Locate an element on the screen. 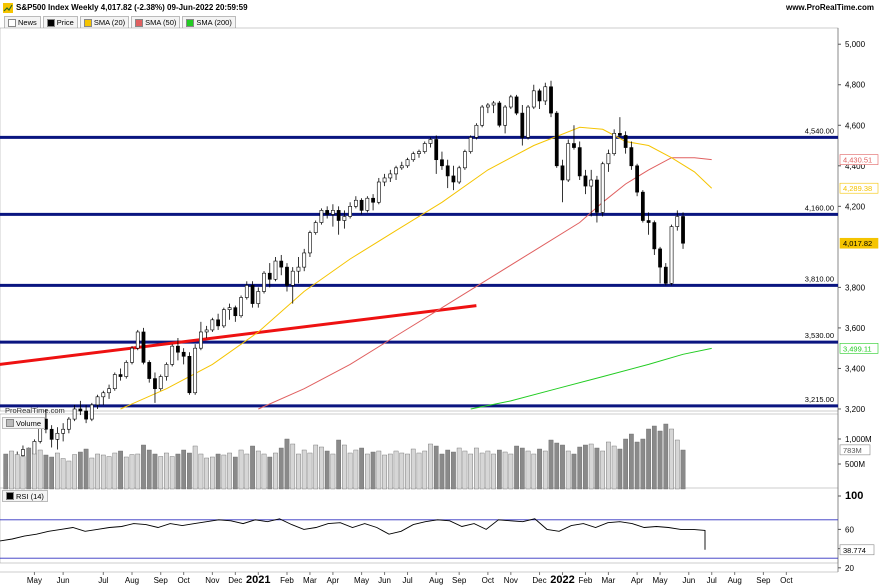 The width and height of the screenshot is (880, 587). time-tick-label: Oct is located at coordinates (786, 580).